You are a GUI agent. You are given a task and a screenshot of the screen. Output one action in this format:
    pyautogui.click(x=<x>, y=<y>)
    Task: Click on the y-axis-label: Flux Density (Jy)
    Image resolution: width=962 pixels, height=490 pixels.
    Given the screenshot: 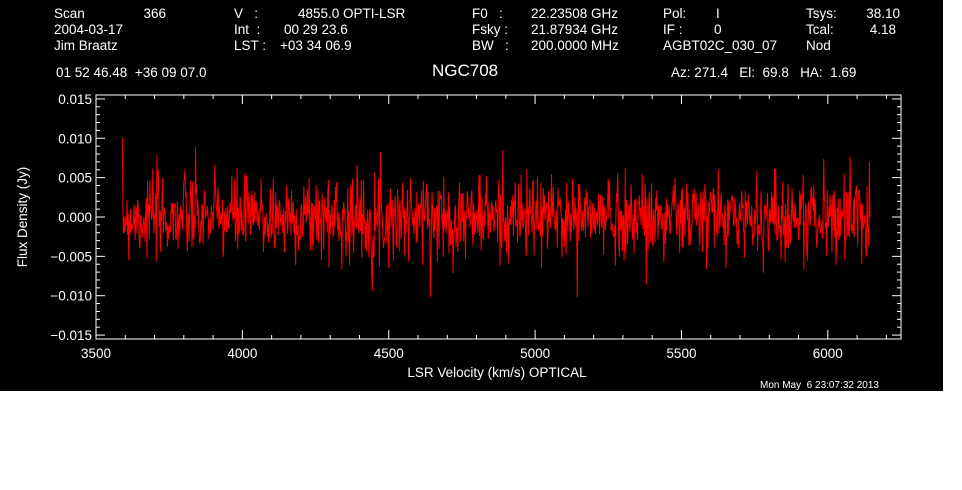 What is the action you would take?
    pyautogui.click(x=22, y=217)
    